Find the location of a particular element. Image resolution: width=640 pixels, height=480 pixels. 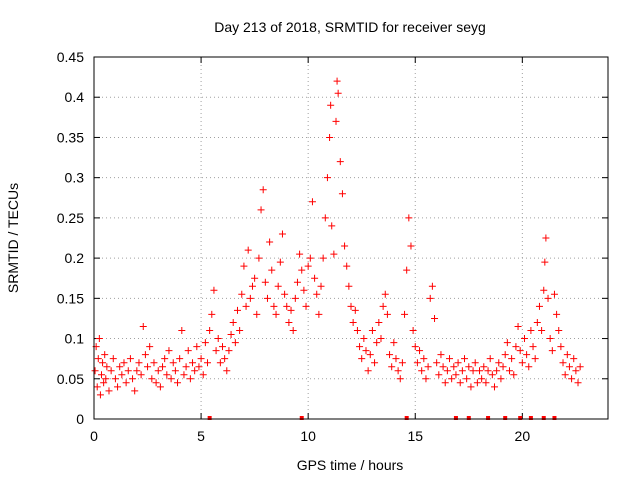

y-tick-label: 0.1 is located at coordinates (75, 339).